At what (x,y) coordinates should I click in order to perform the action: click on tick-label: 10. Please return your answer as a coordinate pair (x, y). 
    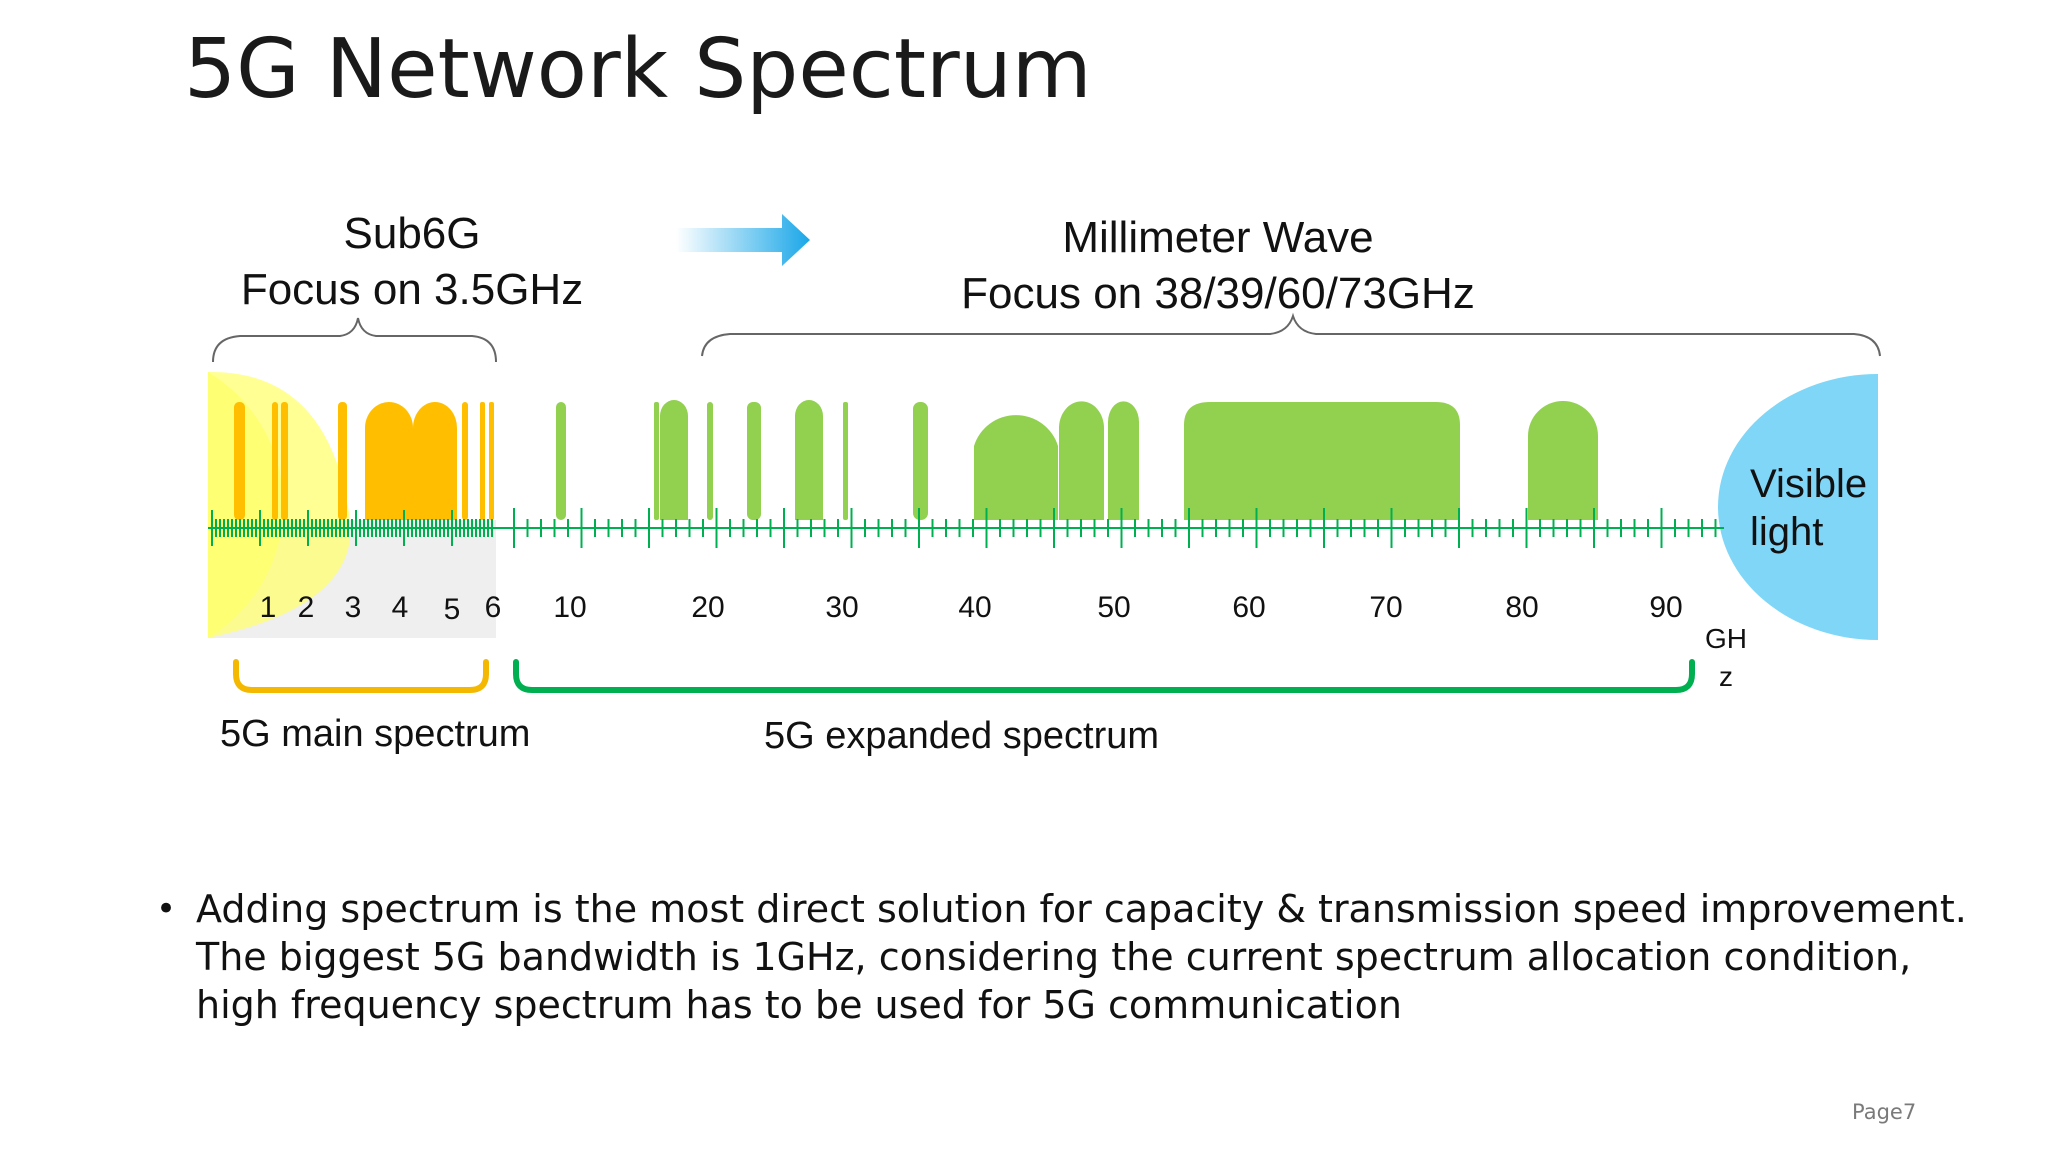
    Looking at the image, I should click on (569, 607).